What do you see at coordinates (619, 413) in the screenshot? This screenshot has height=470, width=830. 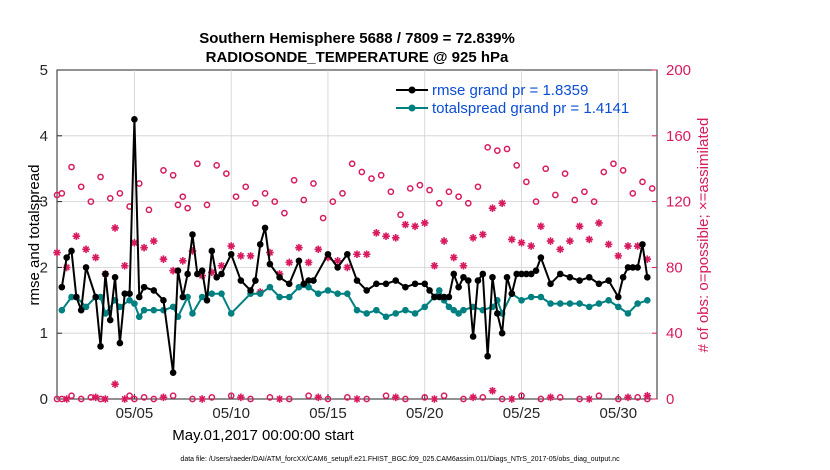 I see `x-tick-label: 05/30` at bounding box center [619, 413].